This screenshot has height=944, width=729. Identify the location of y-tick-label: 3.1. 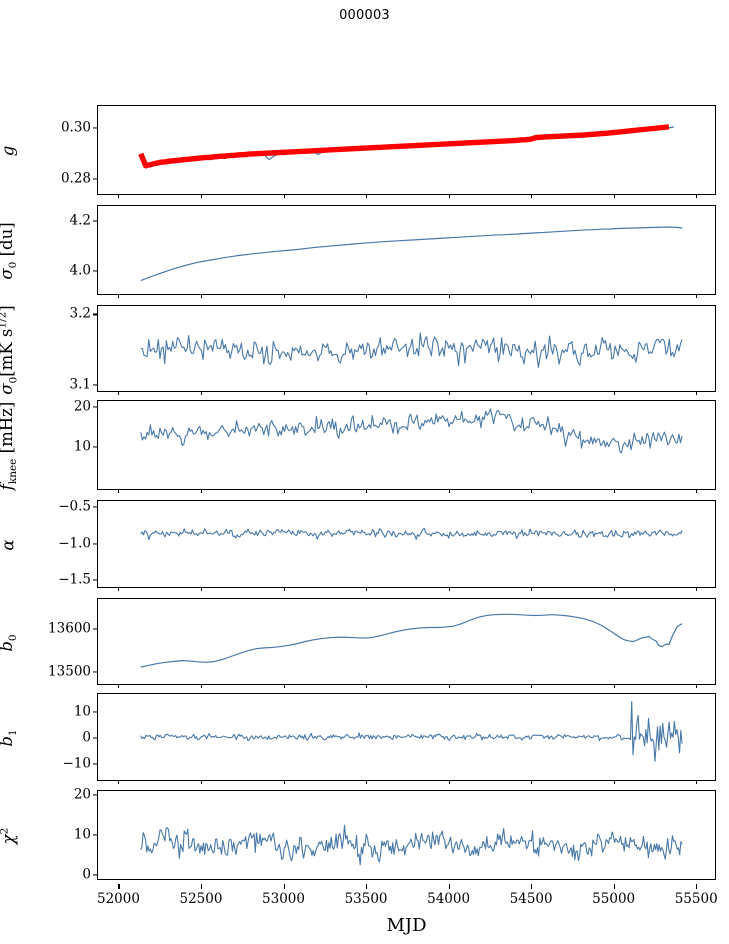
(80, 383).